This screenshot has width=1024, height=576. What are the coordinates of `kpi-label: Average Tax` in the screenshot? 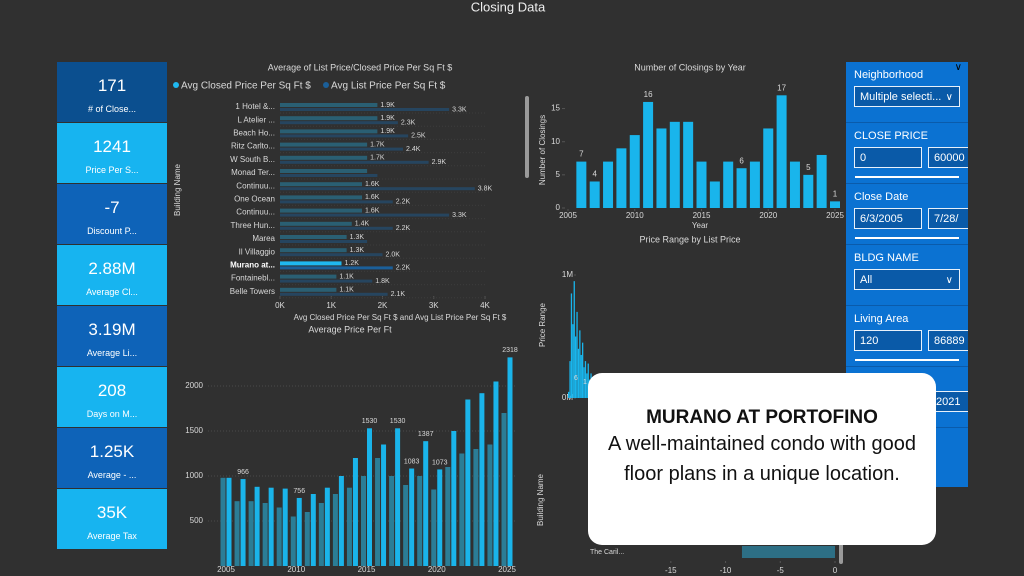 It's located at (112, 536).